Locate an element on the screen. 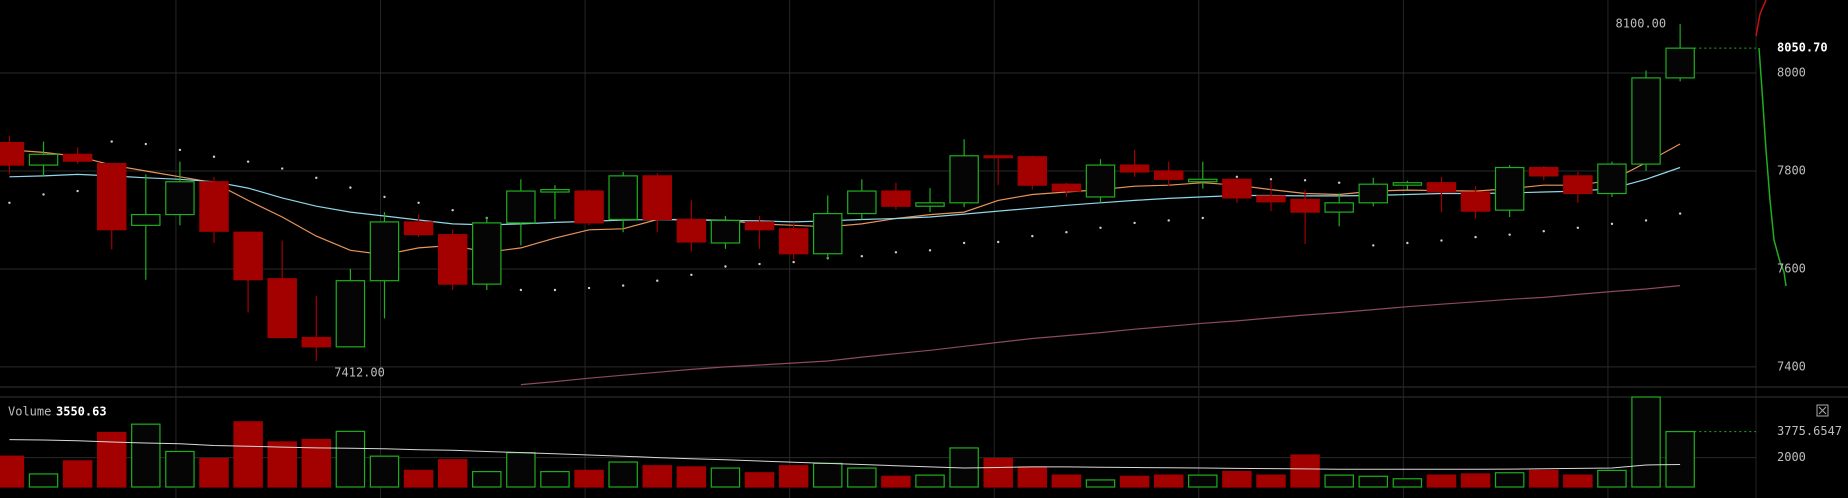  last-price-label: 8050.70 is located at coordinates (1802, 48).